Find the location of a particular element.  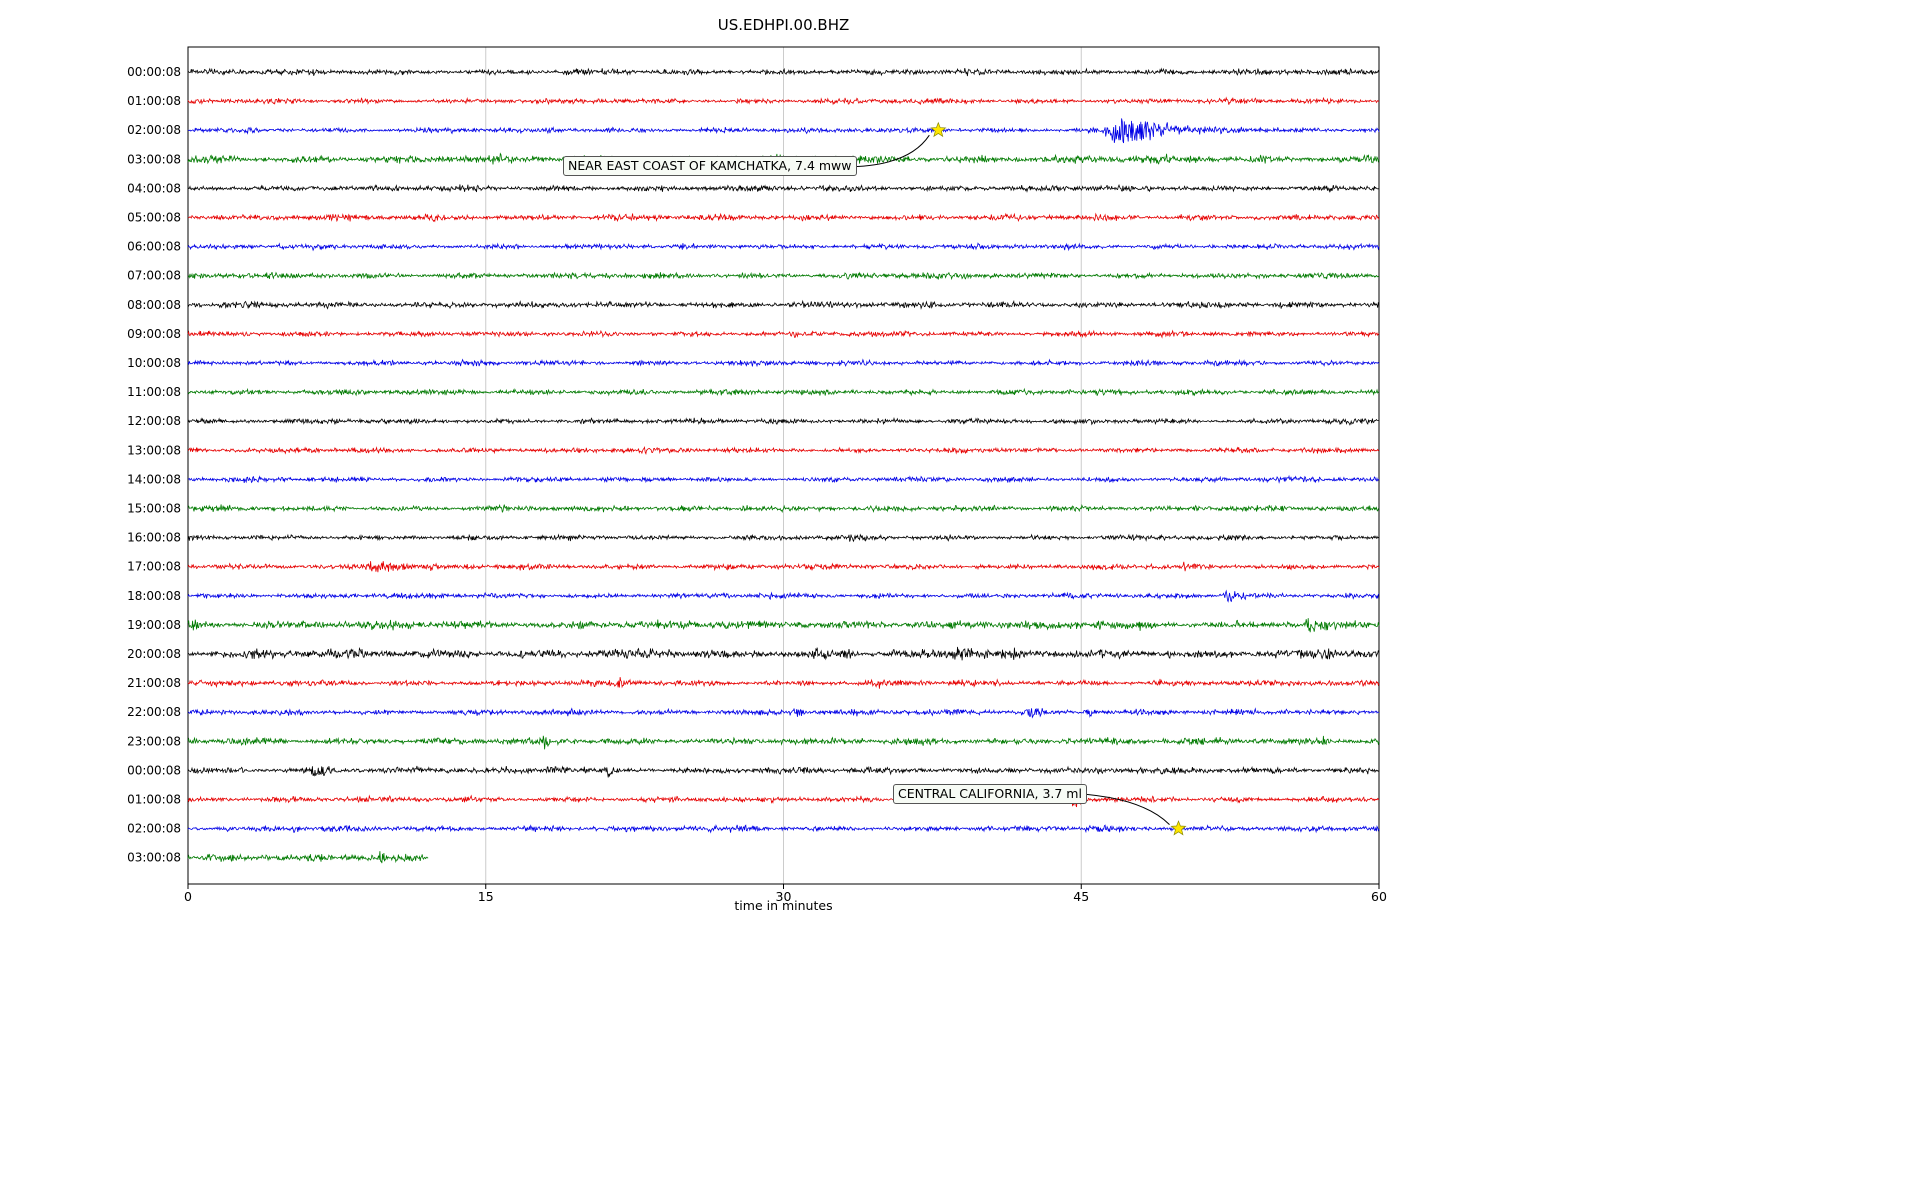

row-time-label: 08:00:08 is located at coordinates (154, 305).